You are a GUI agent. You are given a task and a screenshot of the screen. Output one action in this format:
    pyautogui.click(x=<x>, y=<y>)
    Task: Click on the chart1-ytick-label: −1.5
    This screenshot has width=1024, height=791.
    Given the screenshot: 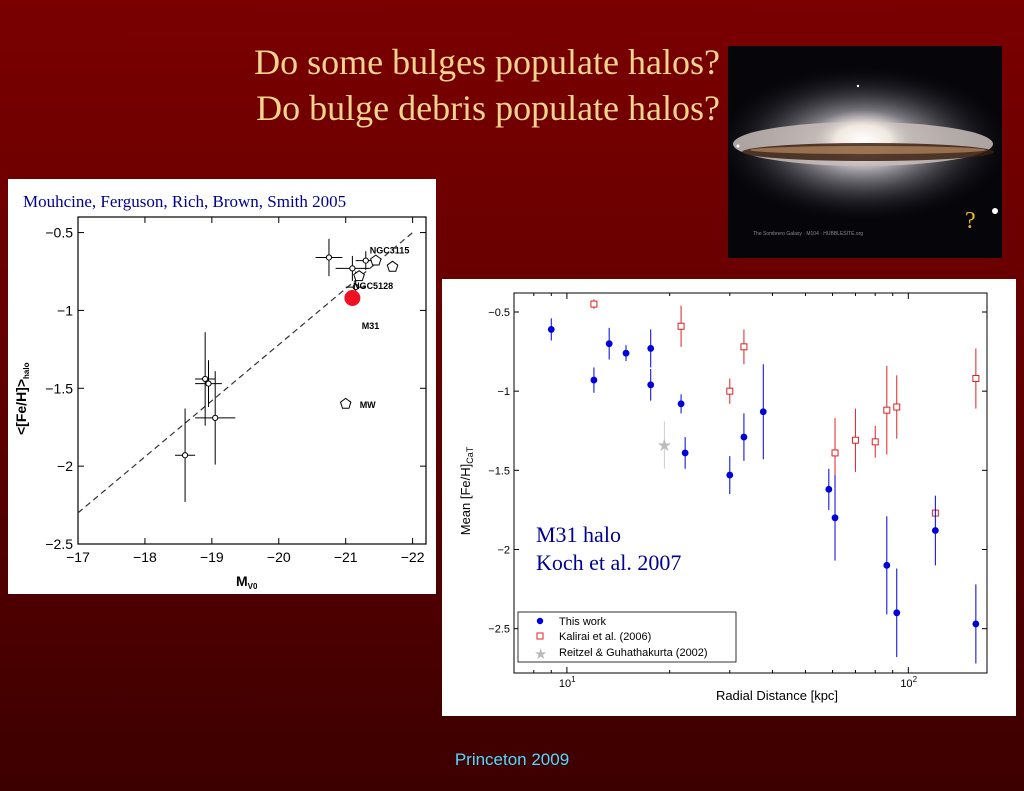 What is the action you would take?
    pyautogui.click(x=59, y=388)
    